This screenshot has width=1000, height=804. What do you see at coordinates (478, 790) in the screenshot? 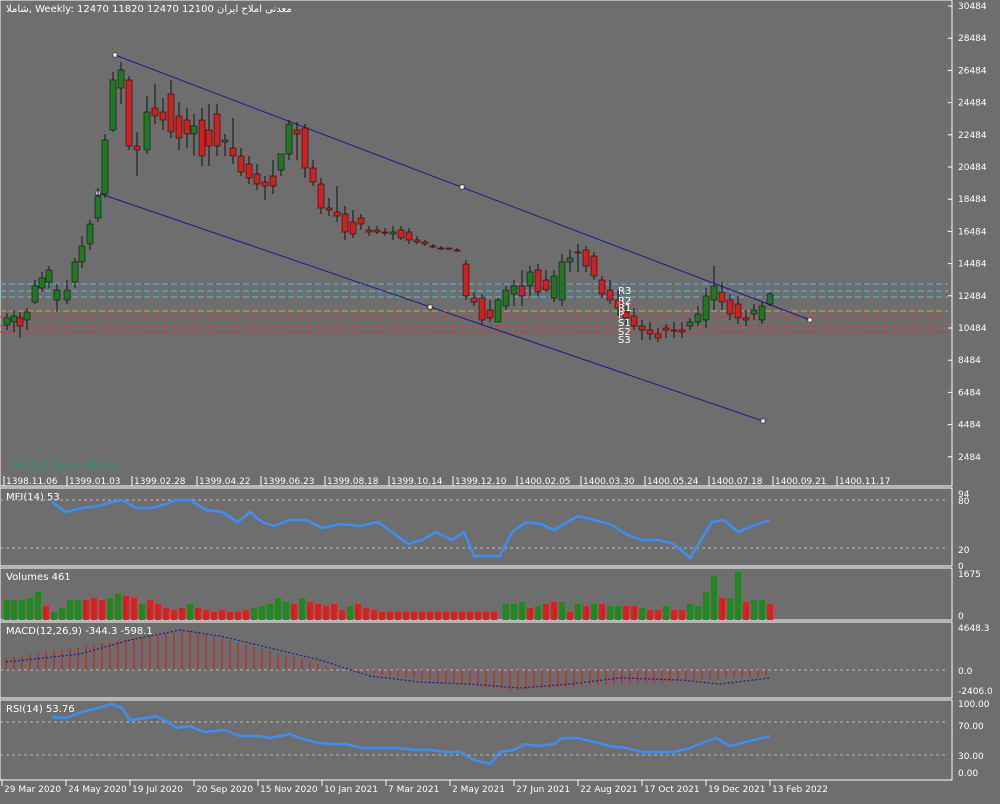
I see `date-tick-label: 2 May 2021` at bounding box center [478, 790].